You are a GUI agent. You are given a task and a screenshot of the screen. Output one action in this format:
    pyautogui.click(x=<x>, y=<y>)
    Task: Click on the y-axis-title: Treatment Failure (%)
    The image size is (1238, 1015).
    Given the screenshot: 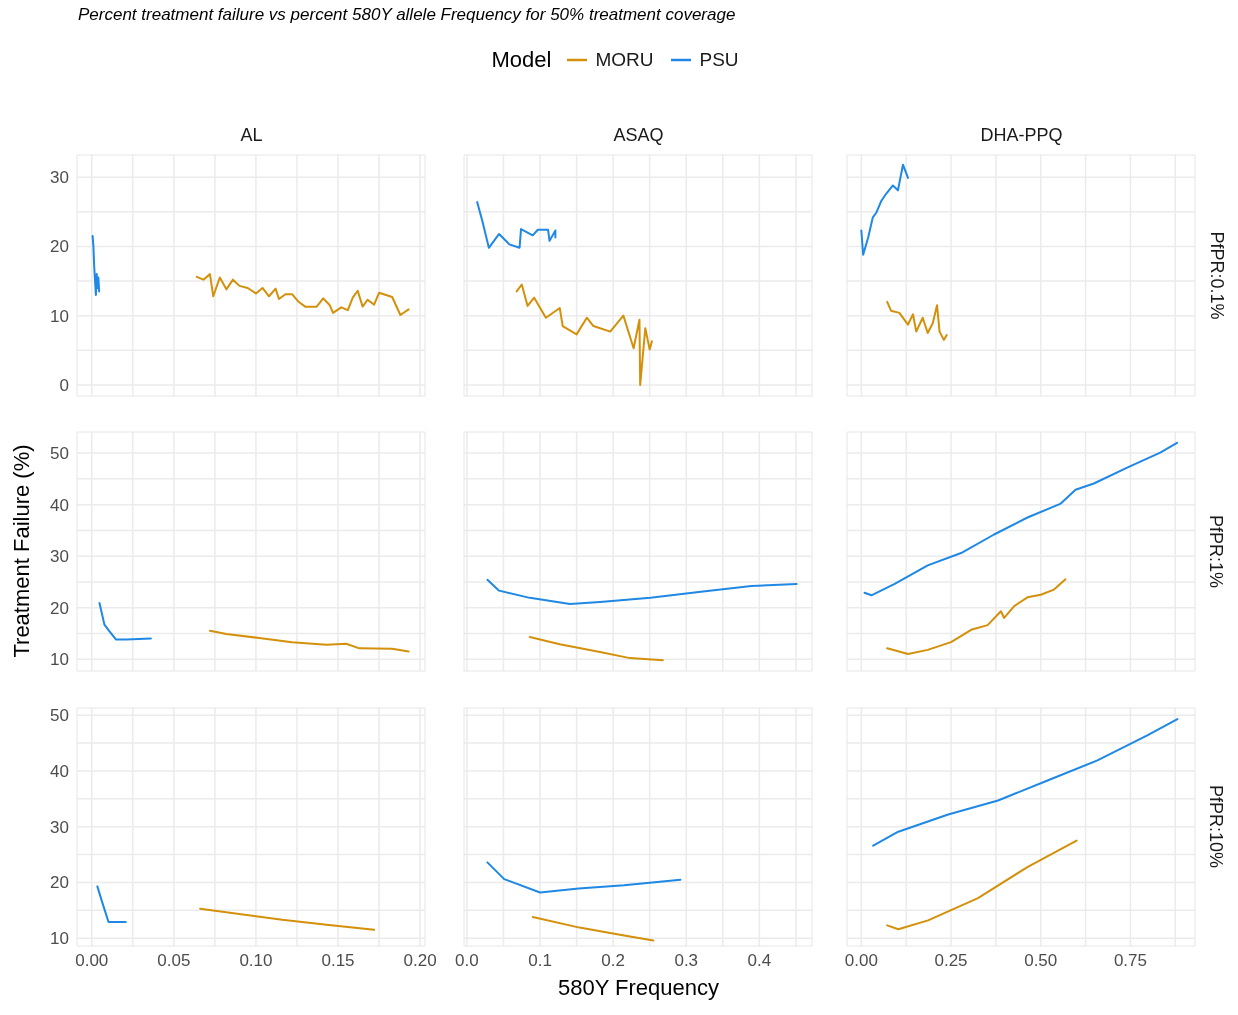 What is the action you would take?
    pyautogui.click(x=21, y=551)
    